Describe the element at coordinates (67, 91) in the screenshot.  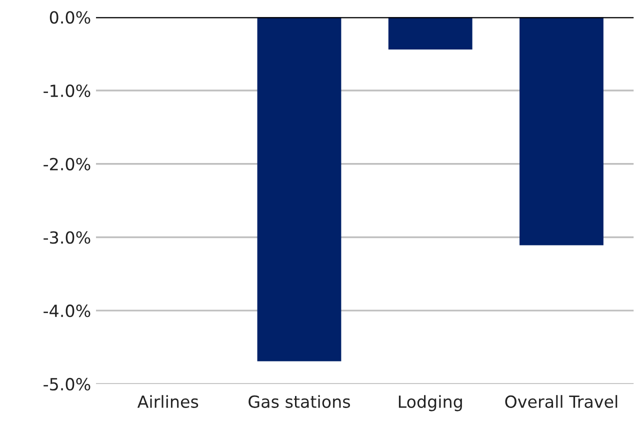
I see `y-tick-label: -1.0%` at that location.